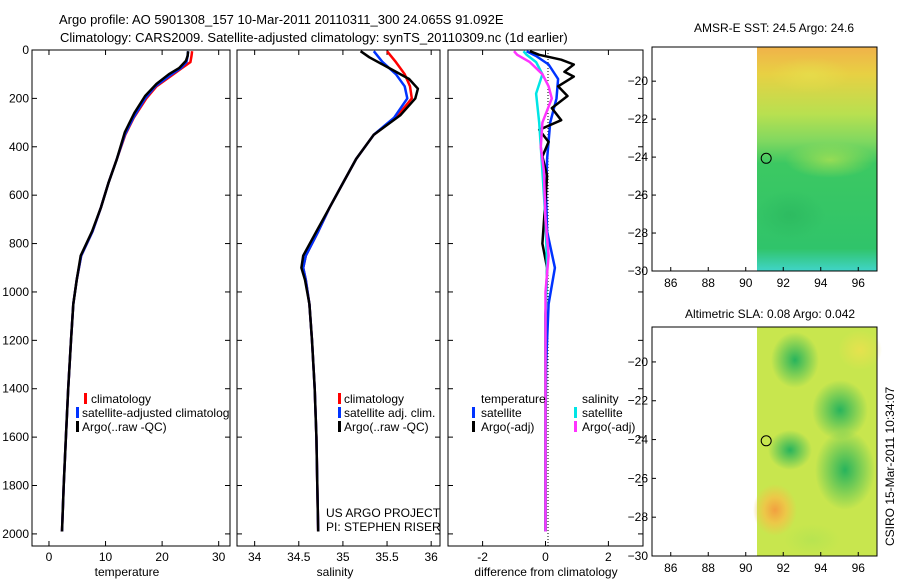 The width and height of the screenshot is (900, 580). Describe the element at coordinates (19, 147) in the screenshot. I see `y-tick-label: 400` at that location.